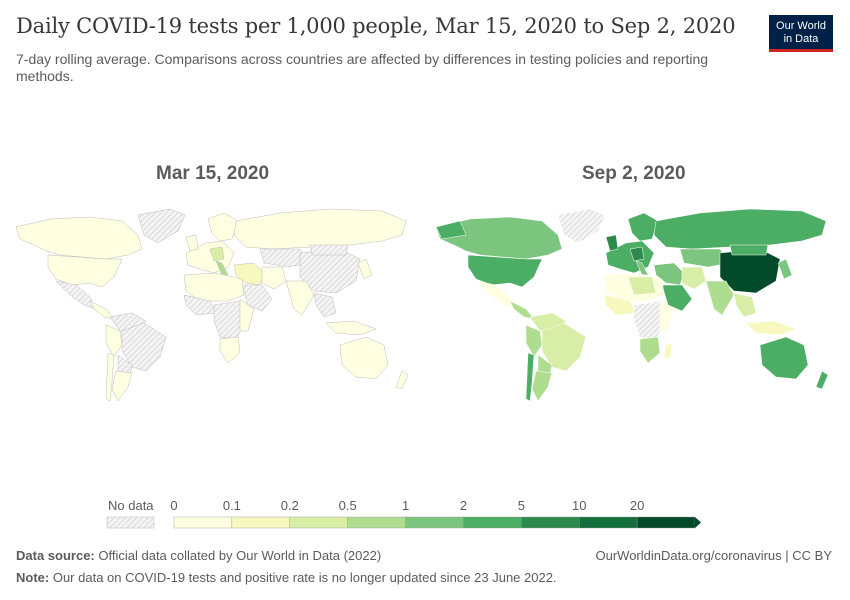 This screenshot has width=850, height=600. I want to click on legend-tick-label: 0.2, so click(290, 505).